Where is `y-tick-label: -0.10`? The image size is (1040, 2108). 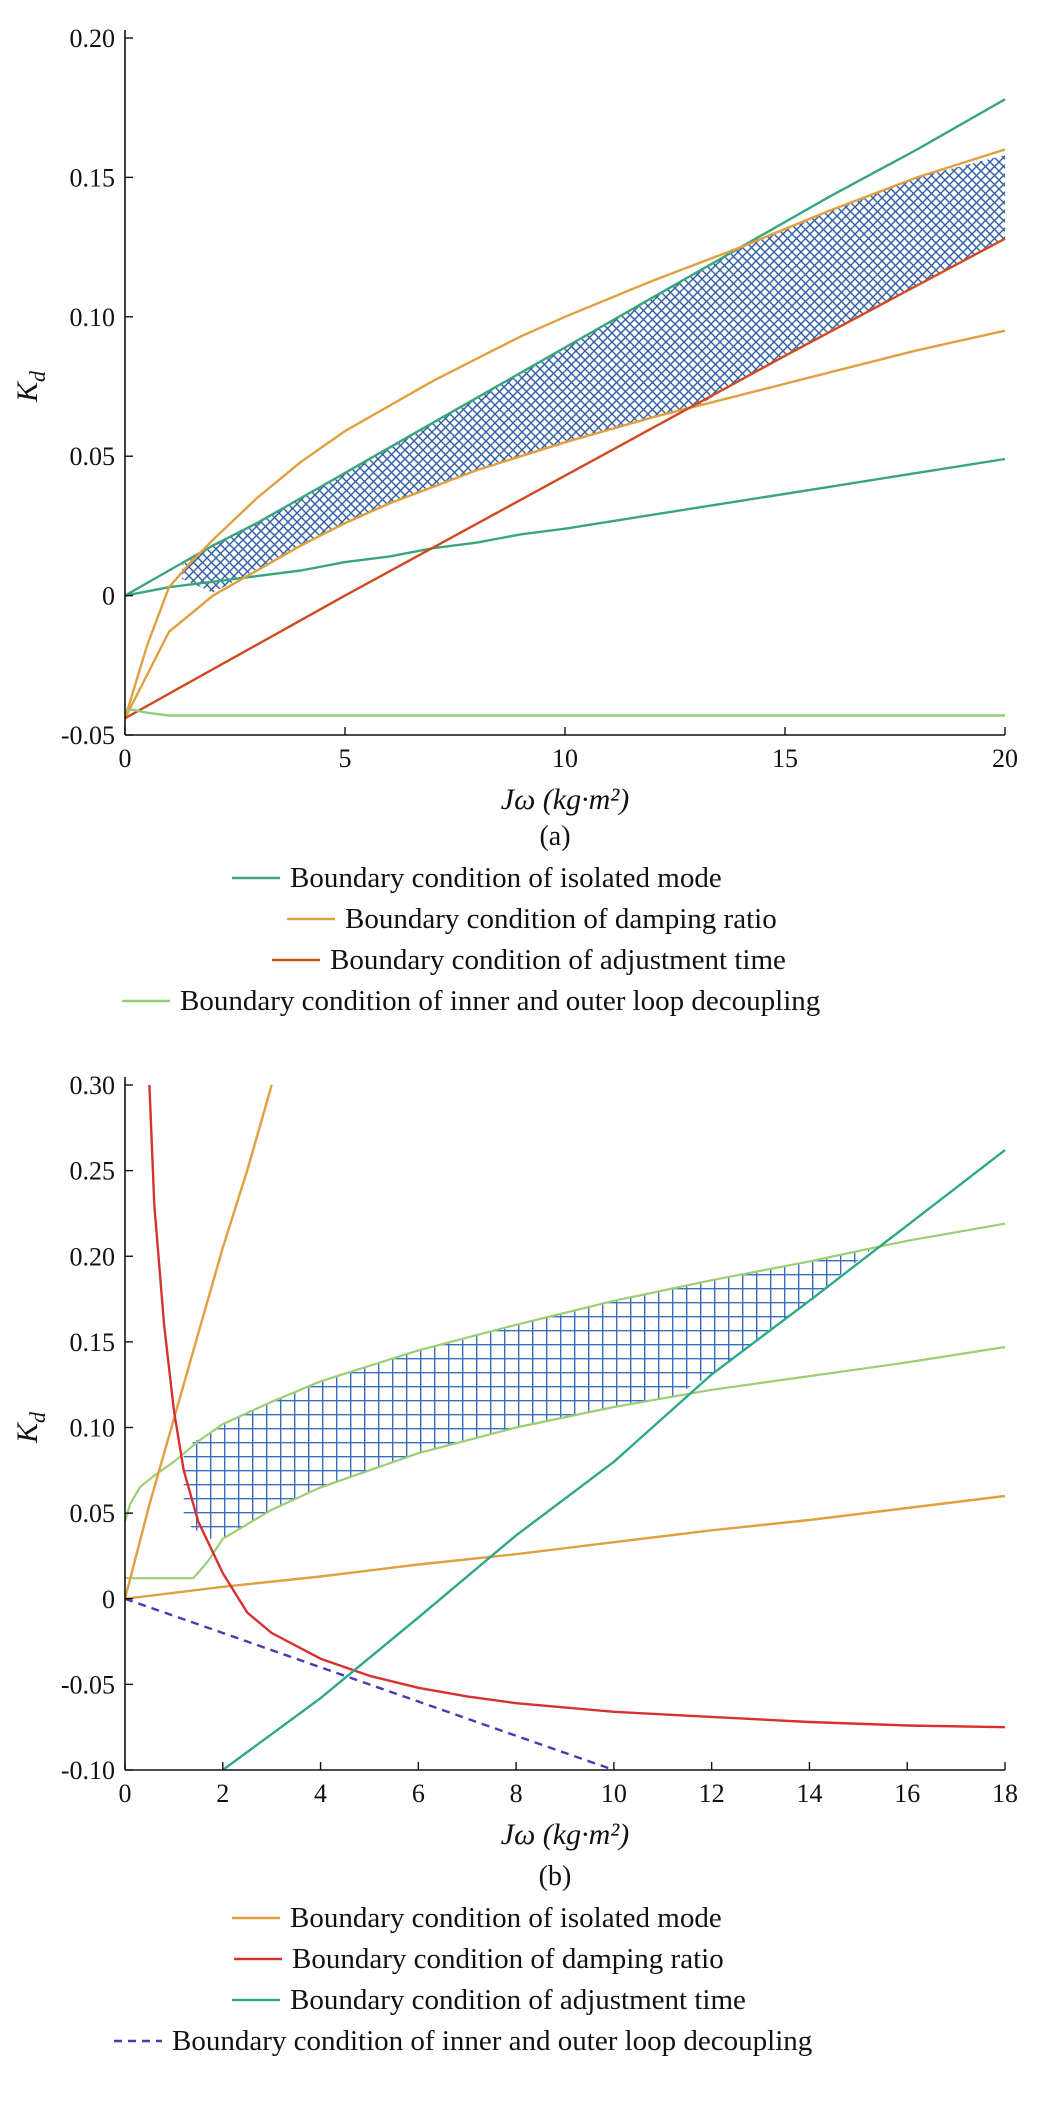
y-tick-label: -0.10 is located at coordinates (88, 1770).